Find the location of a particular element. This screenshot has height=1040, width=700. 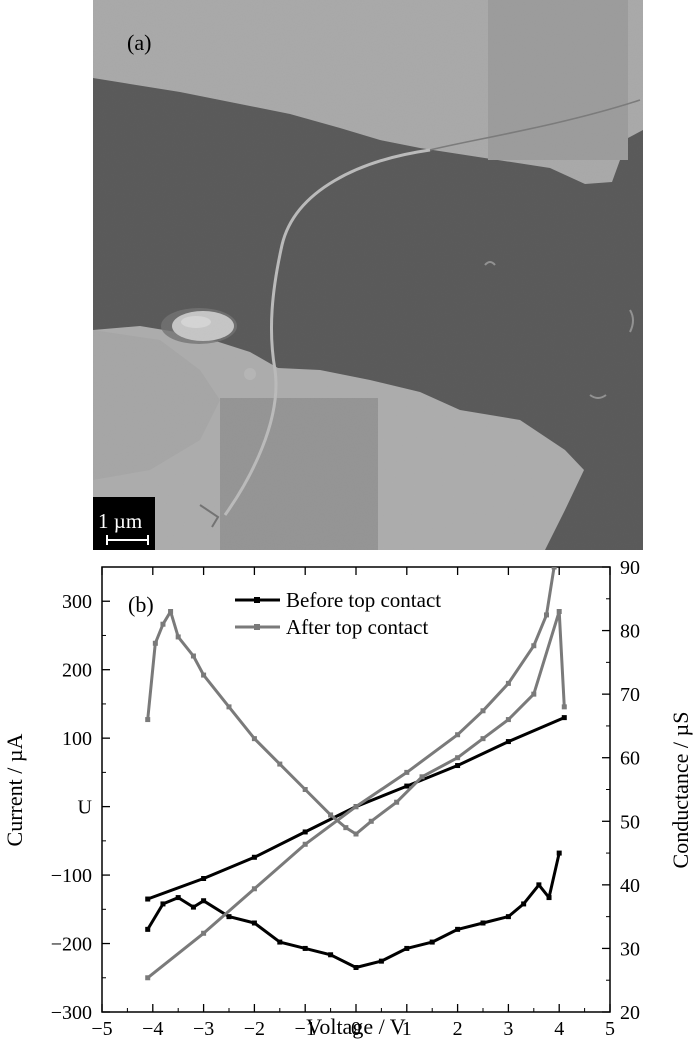

x-tick-label: 0 is located at coordinates (356, 1029).